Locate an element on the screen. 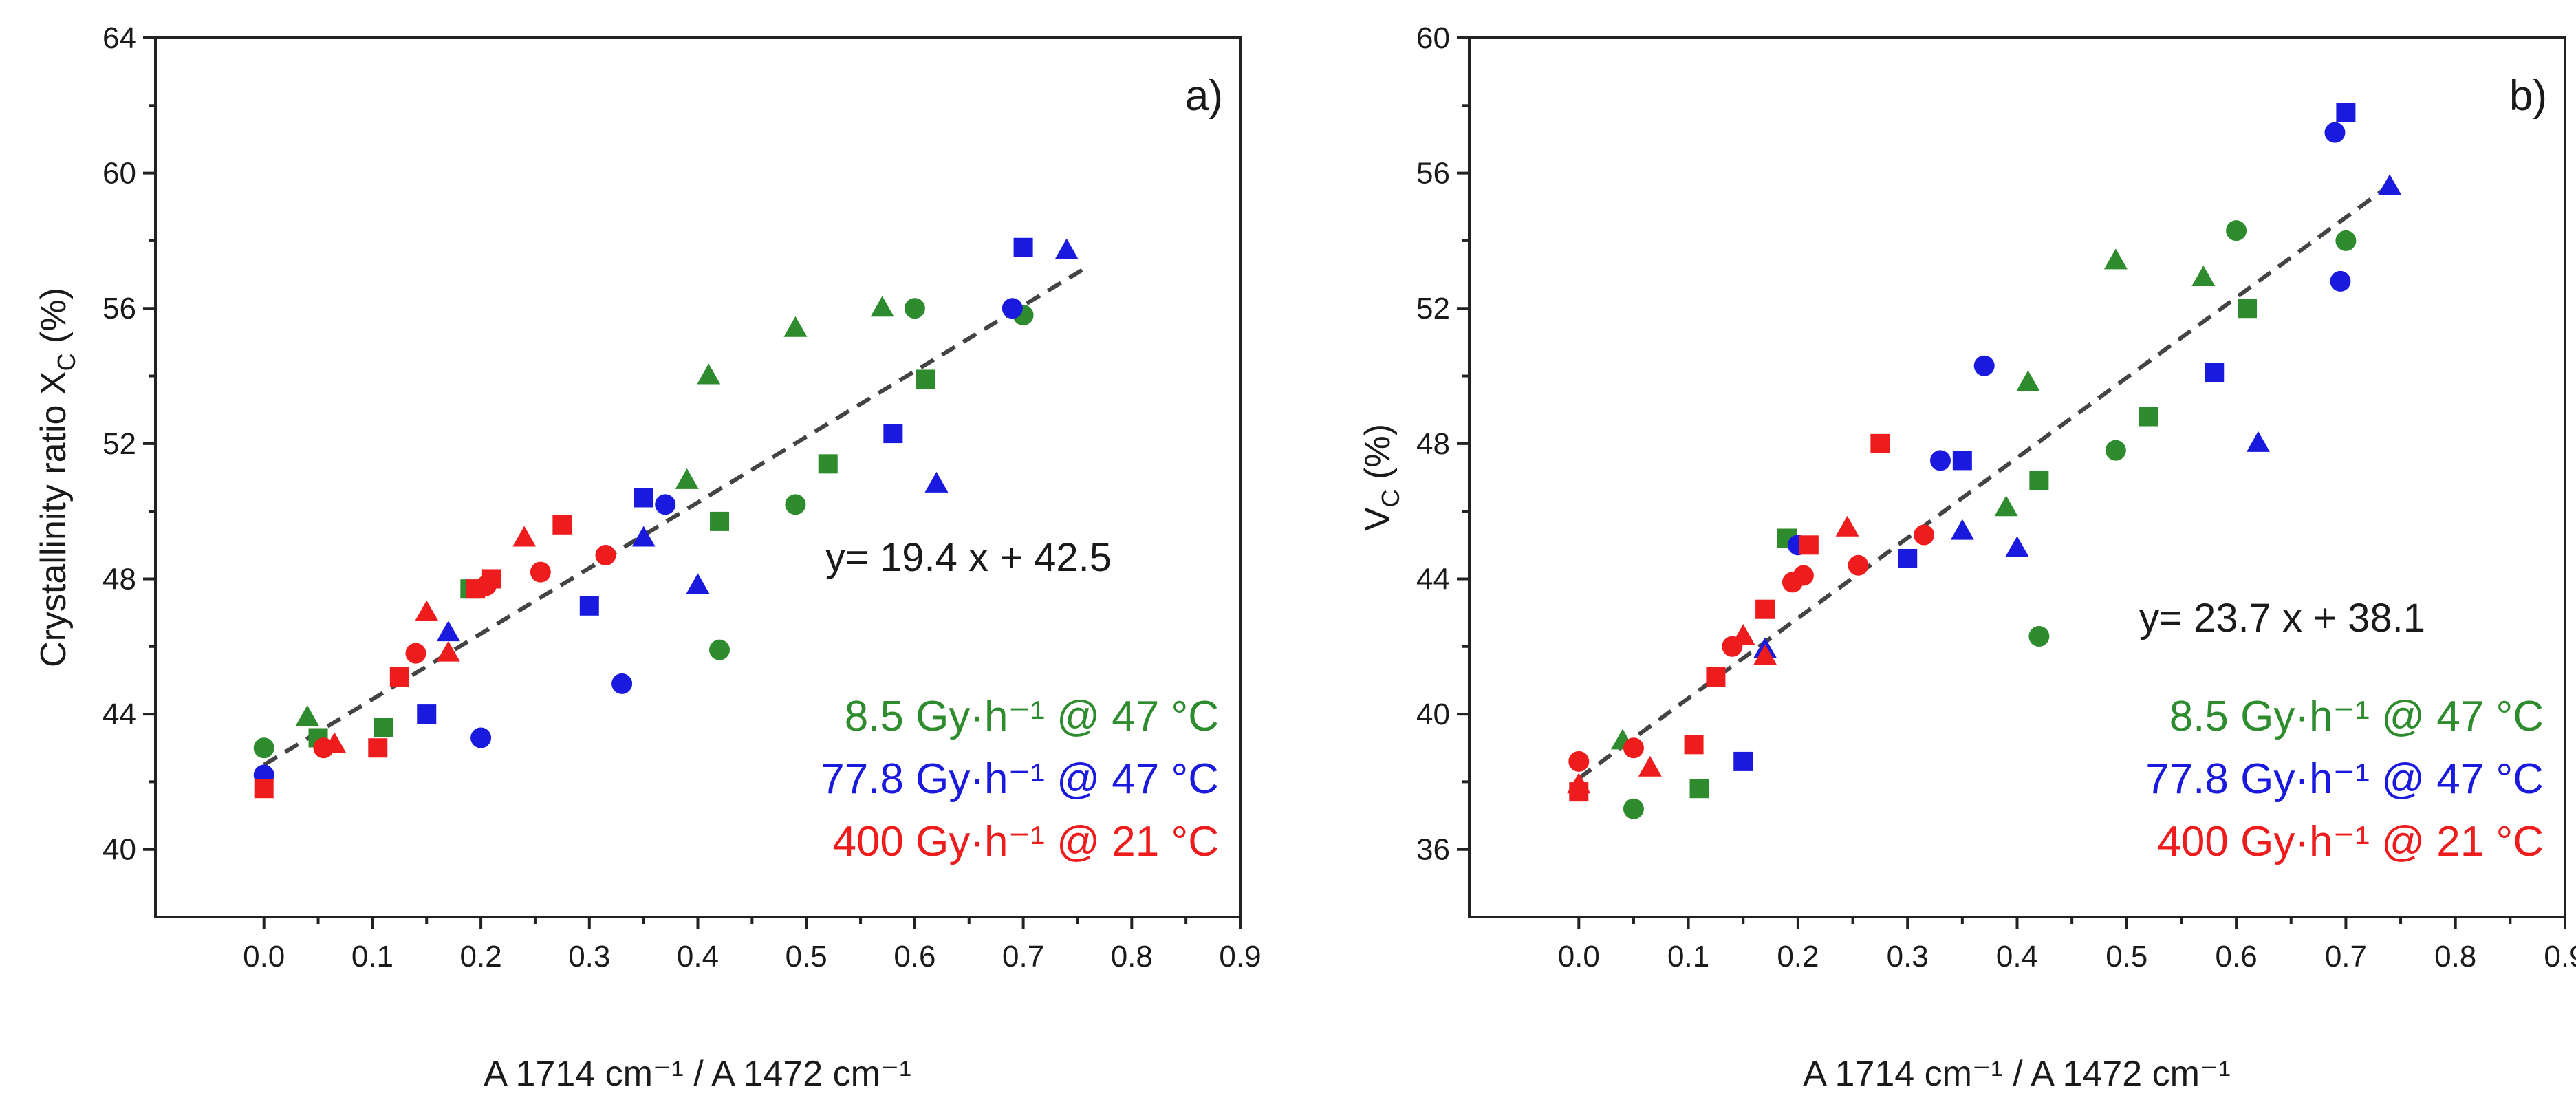 This screenshot has width=2576, height=1100. y-axis-title: Crystallinity ratio XC (%) is located at coordinates (57, 478).